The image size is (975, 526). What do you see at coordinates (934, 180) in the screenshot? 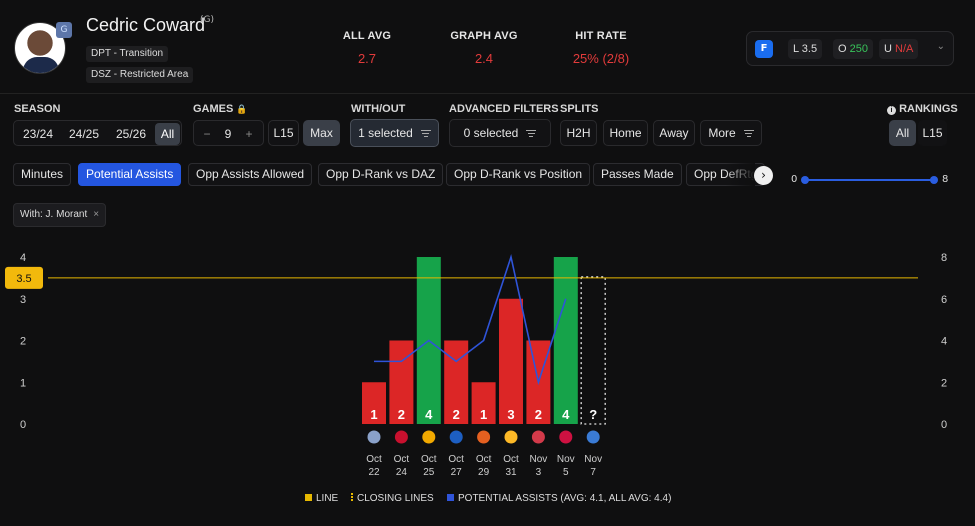
I see `range-slider-max-handle` at bounding box center [934, 180].